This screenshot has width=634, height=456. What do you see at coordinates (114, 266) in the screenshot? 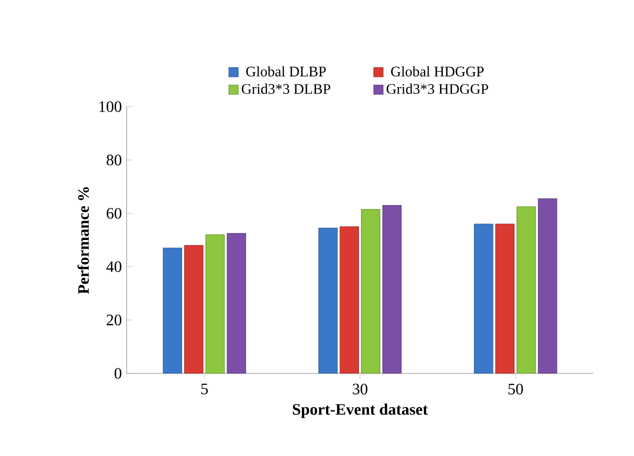
I see `y-tick-label: 40` at bounding box center [114, 266].